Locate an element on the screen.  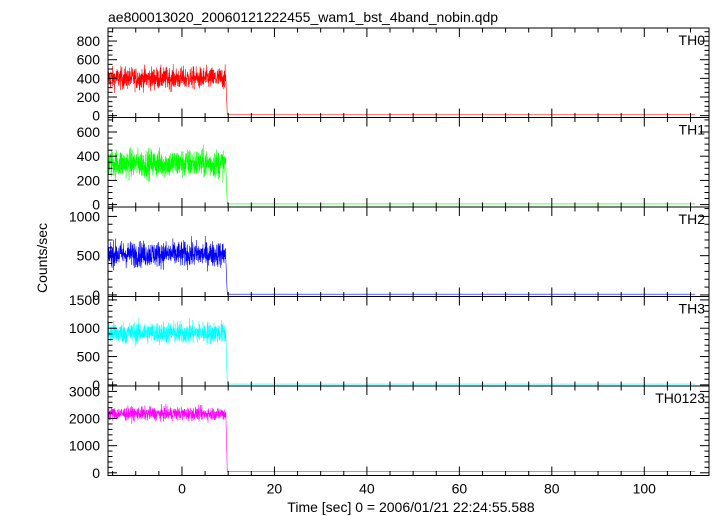
series-th3 is located at coordinates (402, 351).